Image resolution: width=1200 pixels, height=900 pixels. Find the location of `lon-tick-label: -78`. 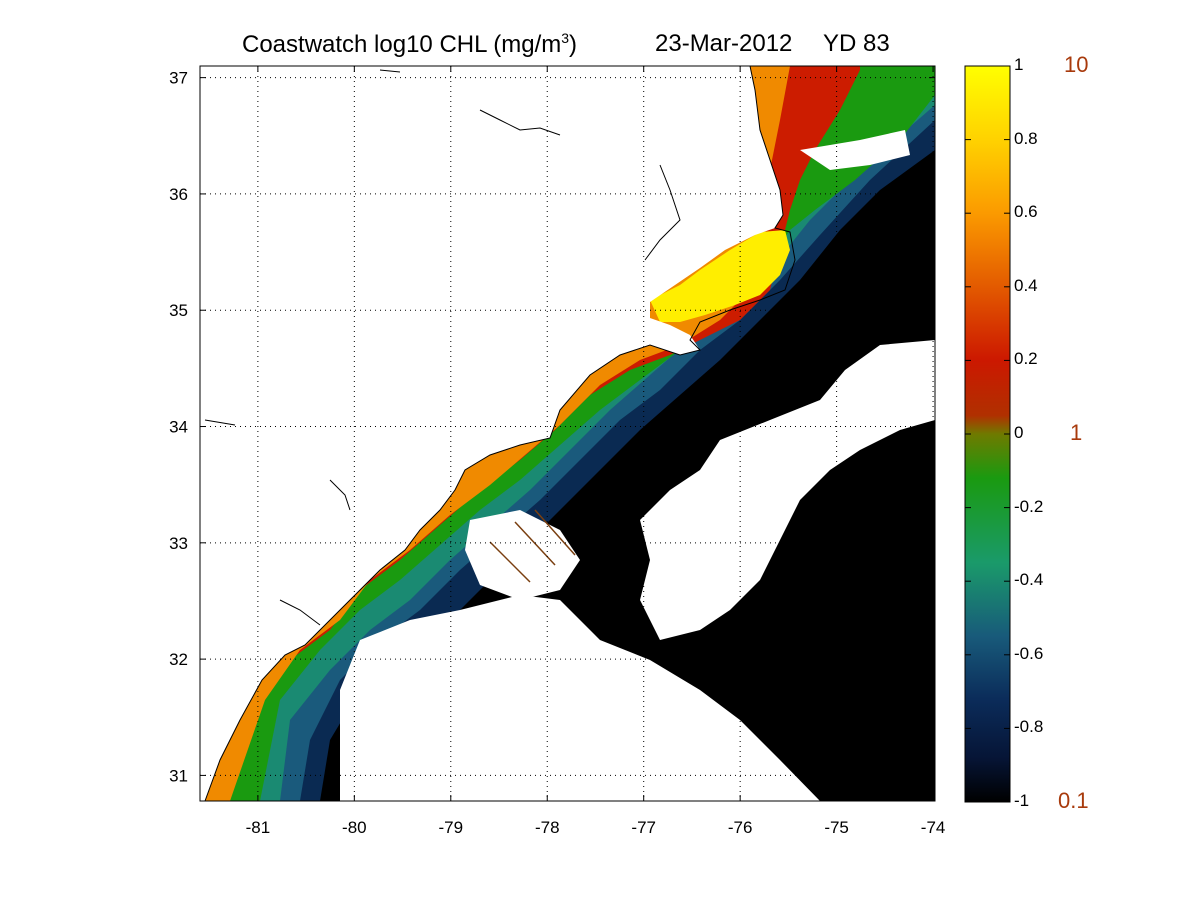

lon-tick-label: -78 is located at coordinates (547, 827).